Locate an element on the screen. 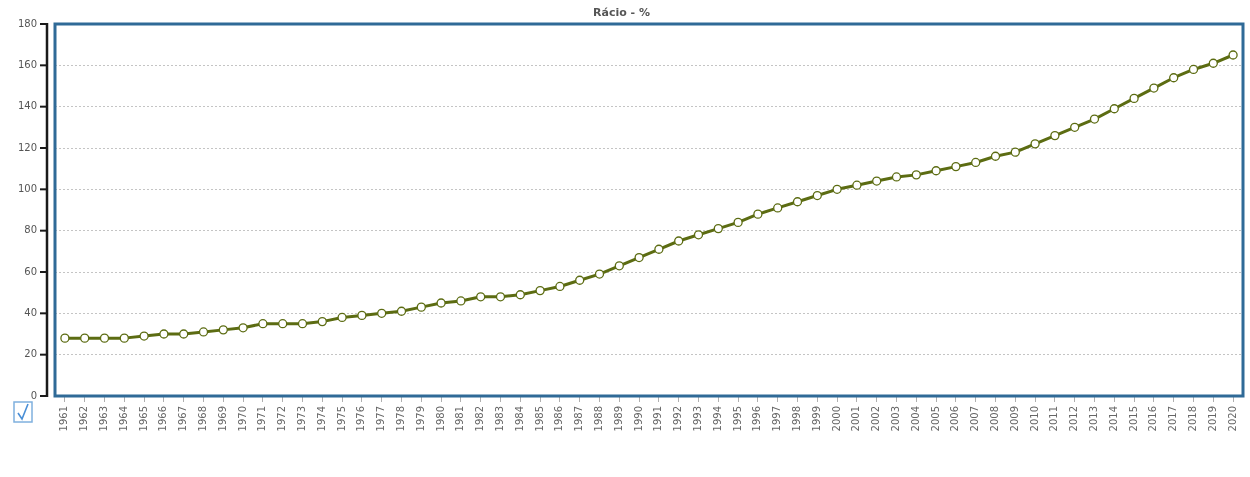 This screenshot has height=477, width=1250. y-tick-label: 100 is located at coordinates (27, 188).